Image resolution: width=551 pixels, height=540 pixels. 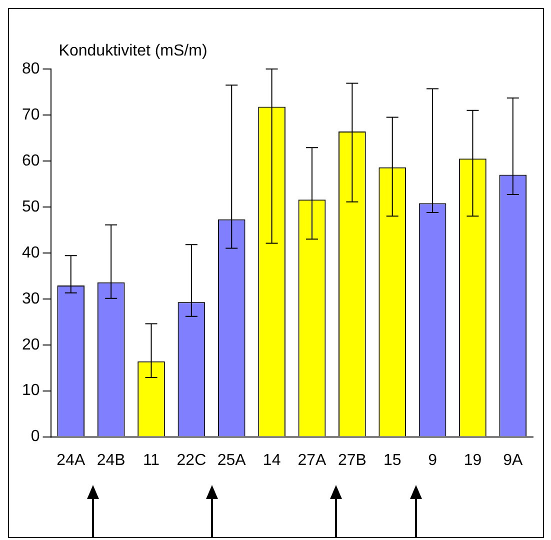 What do you see at coordinates (133, 51) in the screenshot?
I see `y-axis-title: Konduktivitet (mS/m)` at bounding box center [133, 51].